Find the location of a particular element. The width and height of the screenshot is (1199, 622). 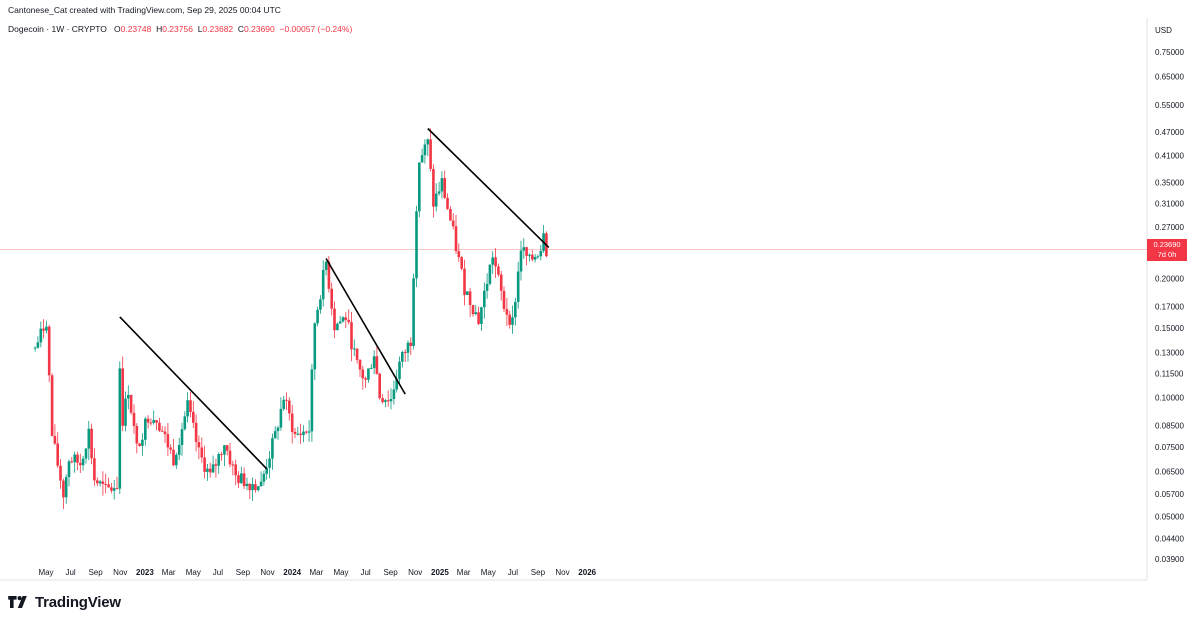

tradingview-logo: TradingView is located at coordinates (64, 602).